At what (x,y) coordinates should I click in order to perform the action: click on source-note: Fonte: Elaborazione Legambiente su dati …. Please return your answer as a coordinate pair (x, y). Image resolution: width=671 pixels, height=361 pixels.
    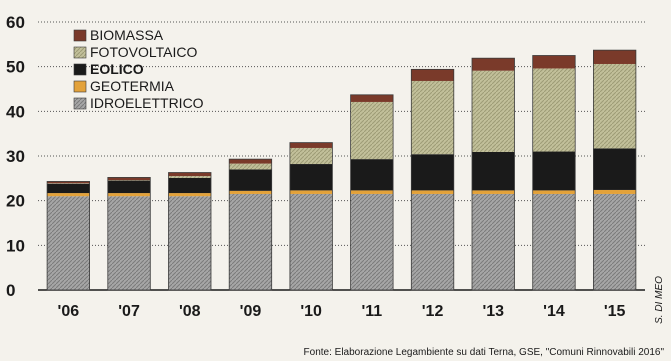
    Looking at the image, I should click on (484, 352).